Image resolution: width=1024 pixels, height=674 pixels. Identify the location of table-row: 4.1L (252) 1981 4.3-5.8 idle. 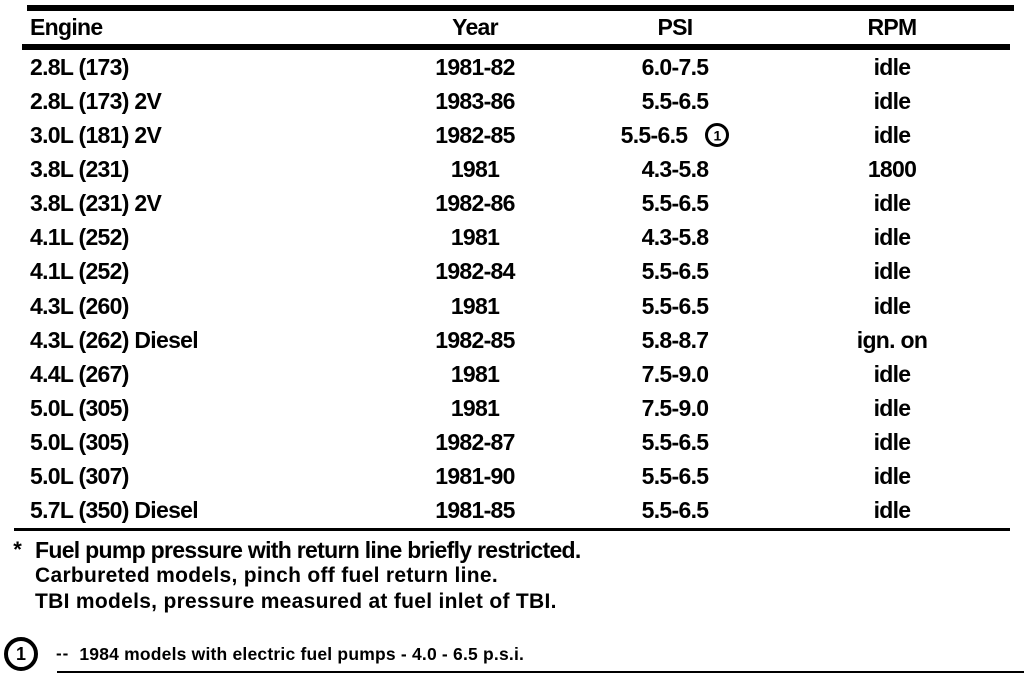
(512, 238).